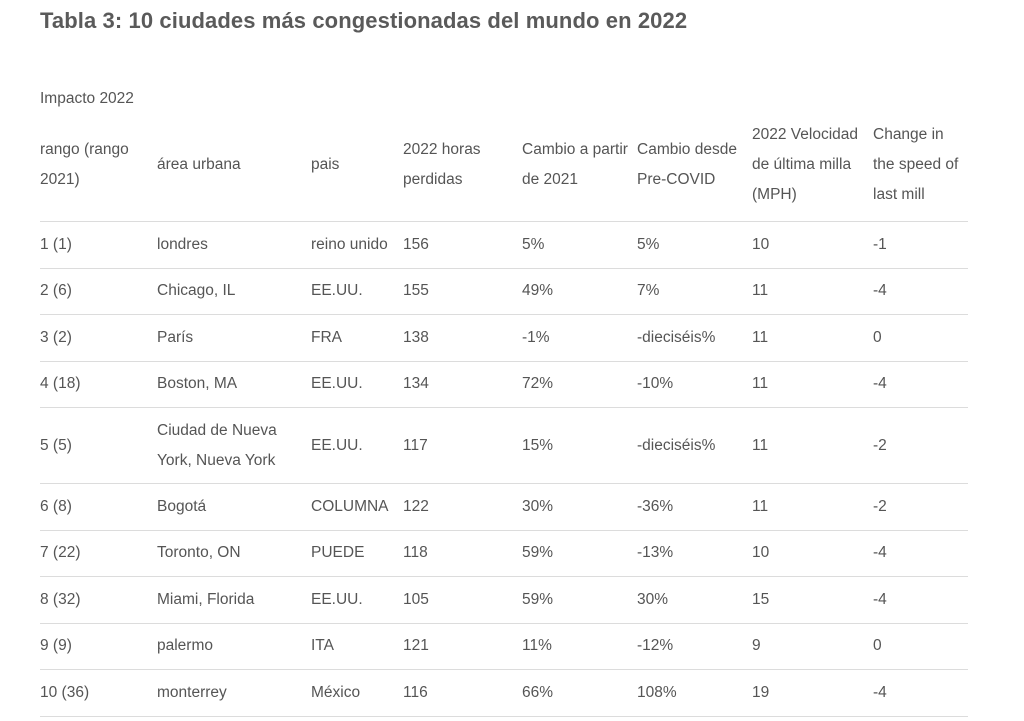  Describe the element at coordinates (234, 245) in the screenshot. I see `cell-urban-area: londres` at that location.